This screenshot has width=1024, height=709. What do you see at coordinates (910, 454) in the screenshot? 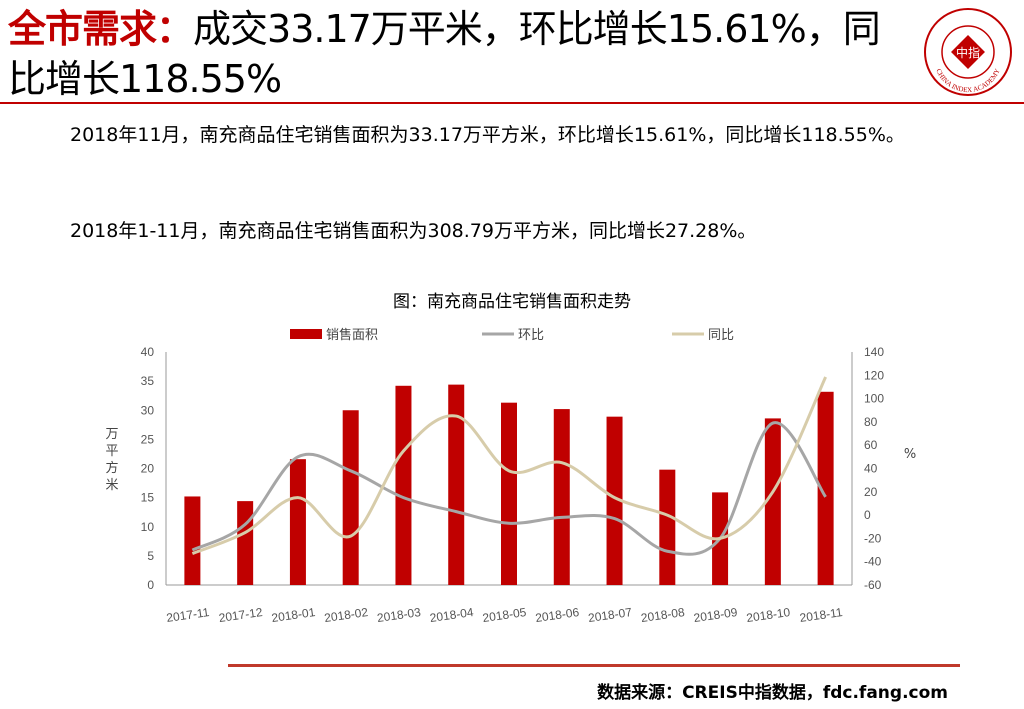
I see `right-axis-label: %` at bounding box center [910, 454].